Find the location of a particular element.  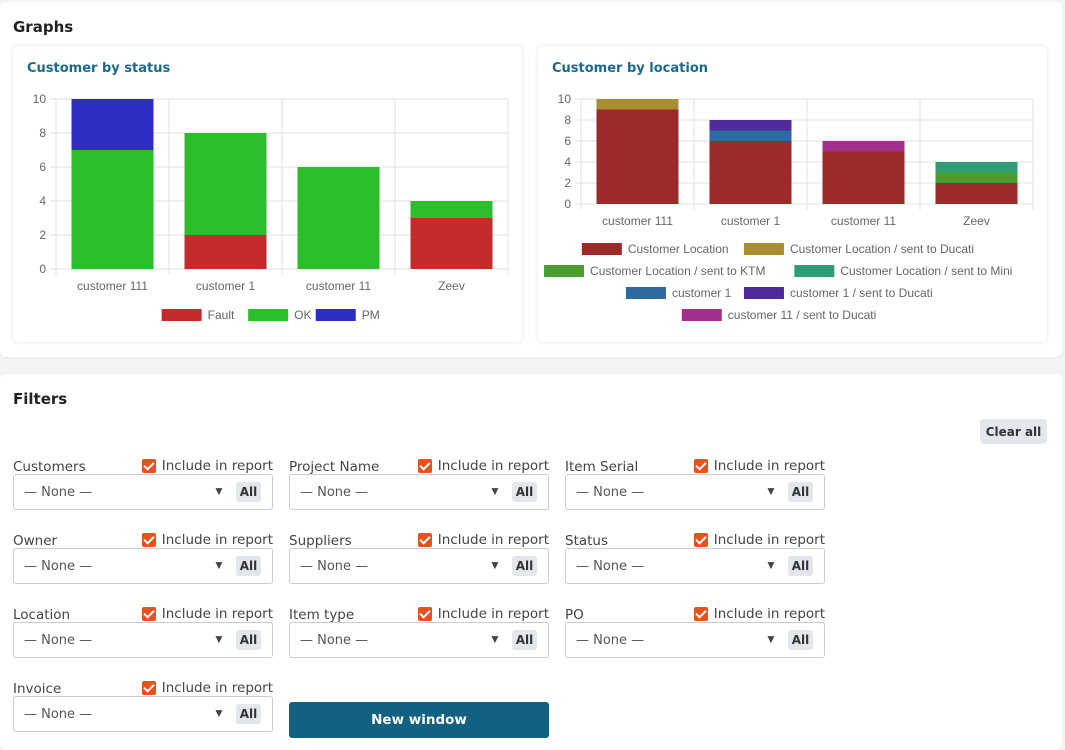

filter-po: PO Include in report — None — ▼ All is located at coordinates (695, 636).